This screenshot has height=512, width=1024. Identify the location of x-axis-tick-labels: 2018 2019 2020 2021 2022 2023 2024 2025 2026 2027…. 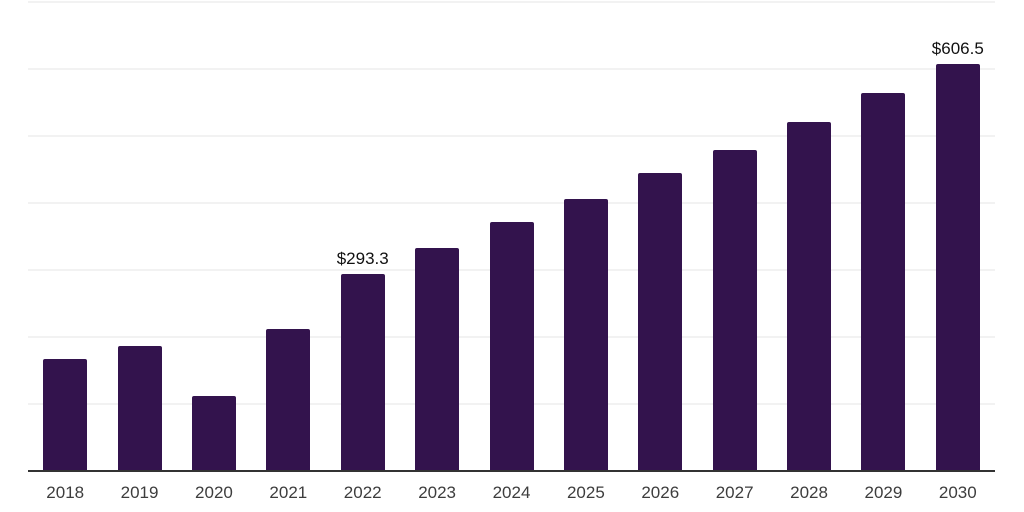
(511, 494).